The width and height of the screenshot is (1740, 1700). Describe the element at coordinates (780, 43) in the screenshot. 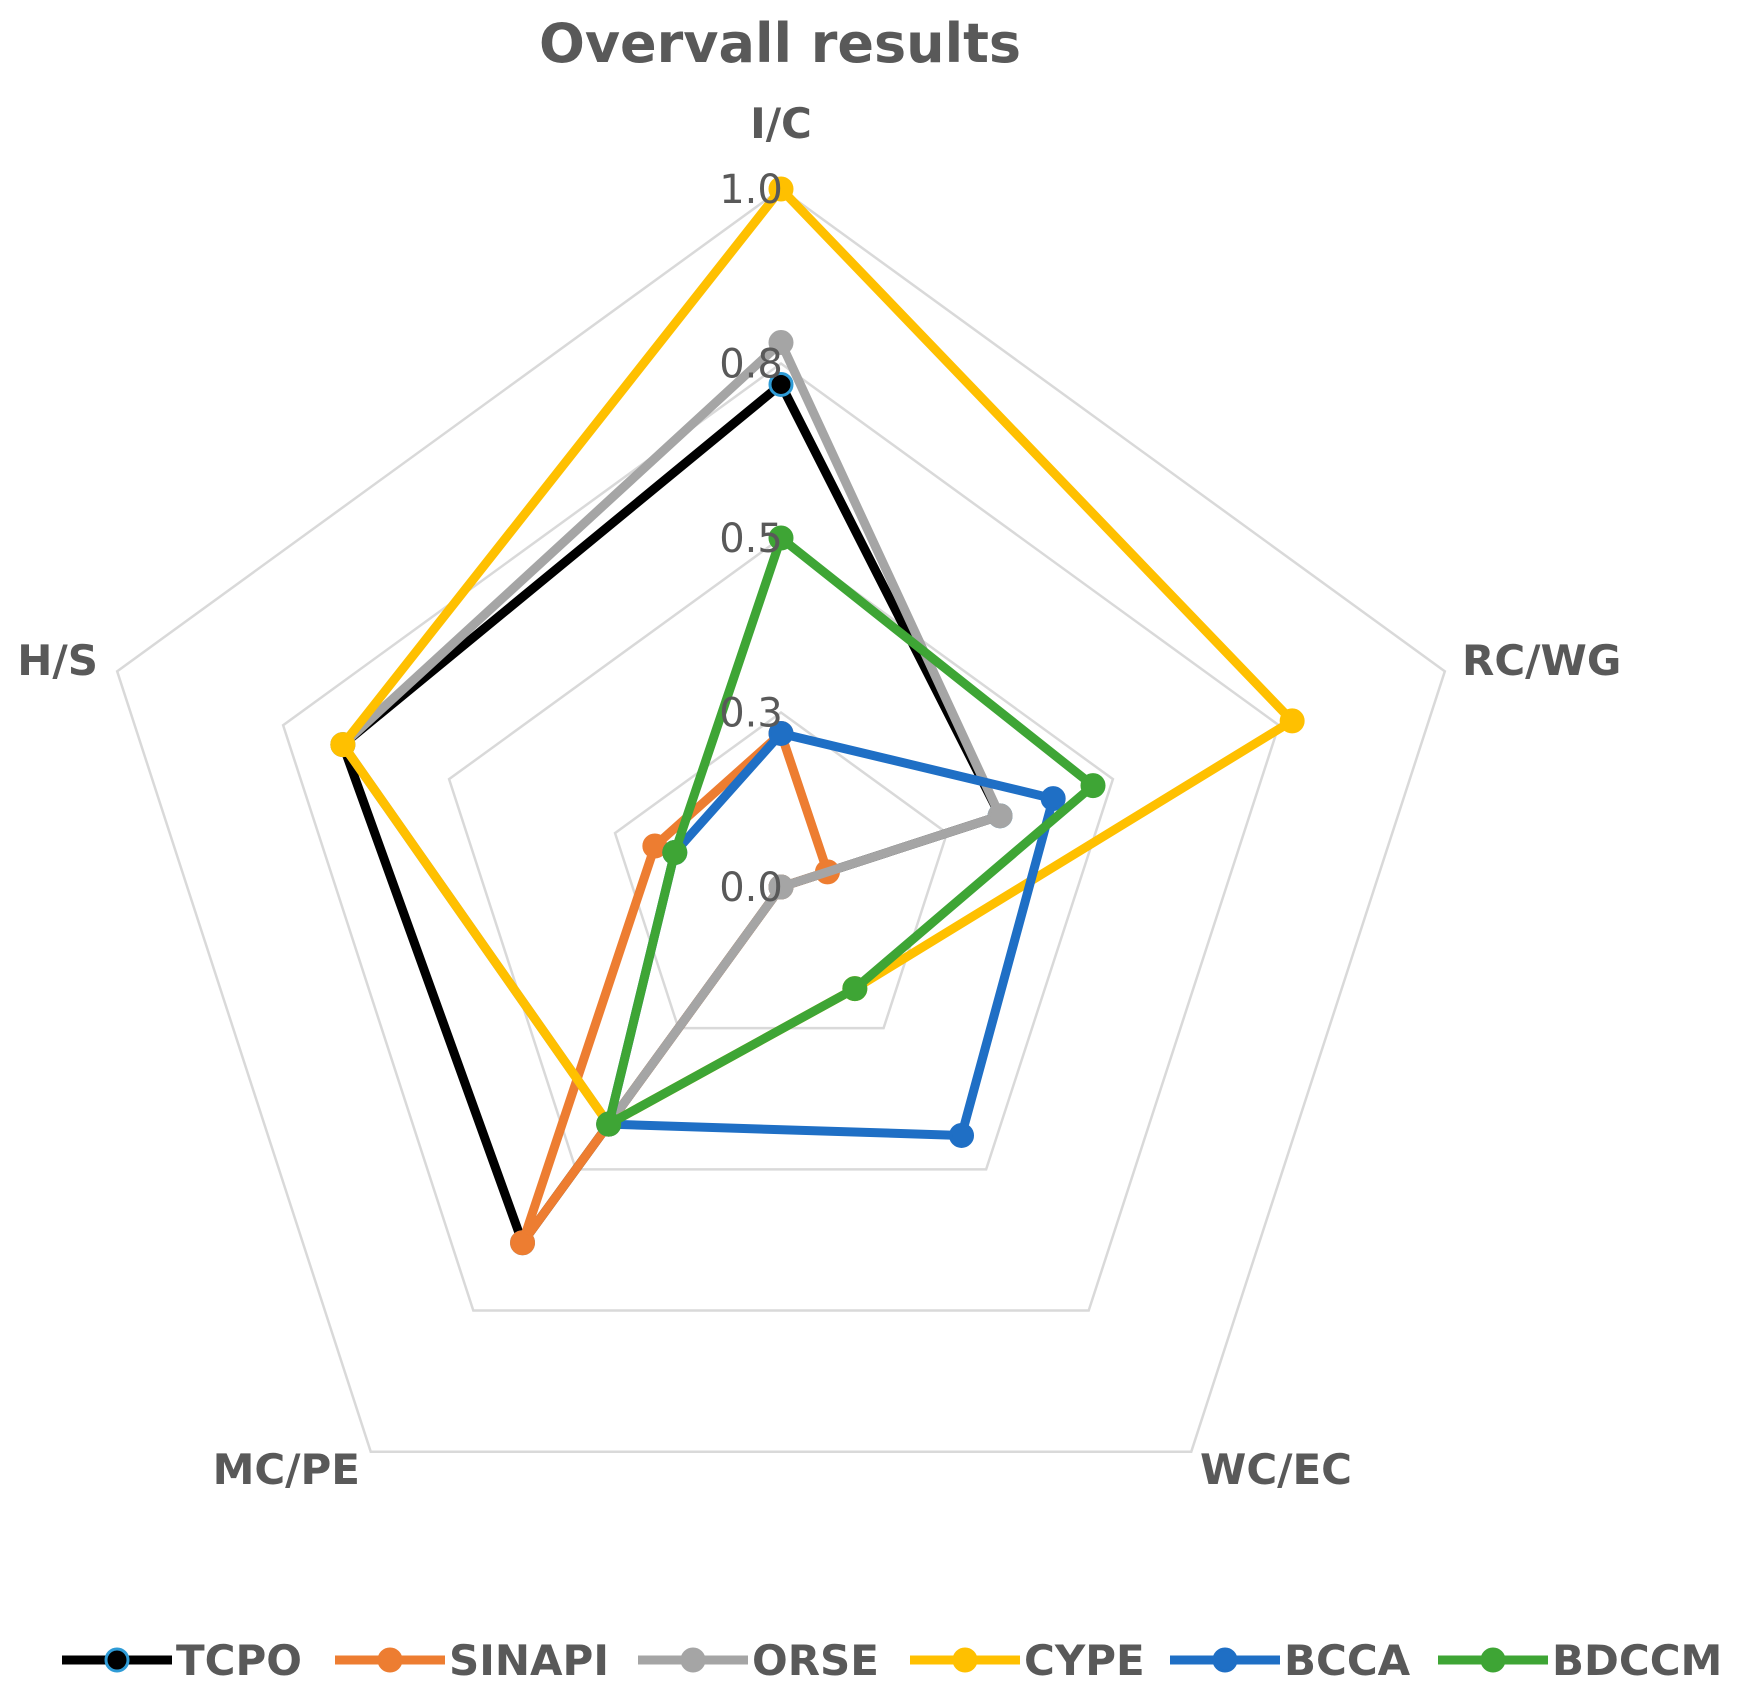

I see `chart-title: Overvall results` at that location.